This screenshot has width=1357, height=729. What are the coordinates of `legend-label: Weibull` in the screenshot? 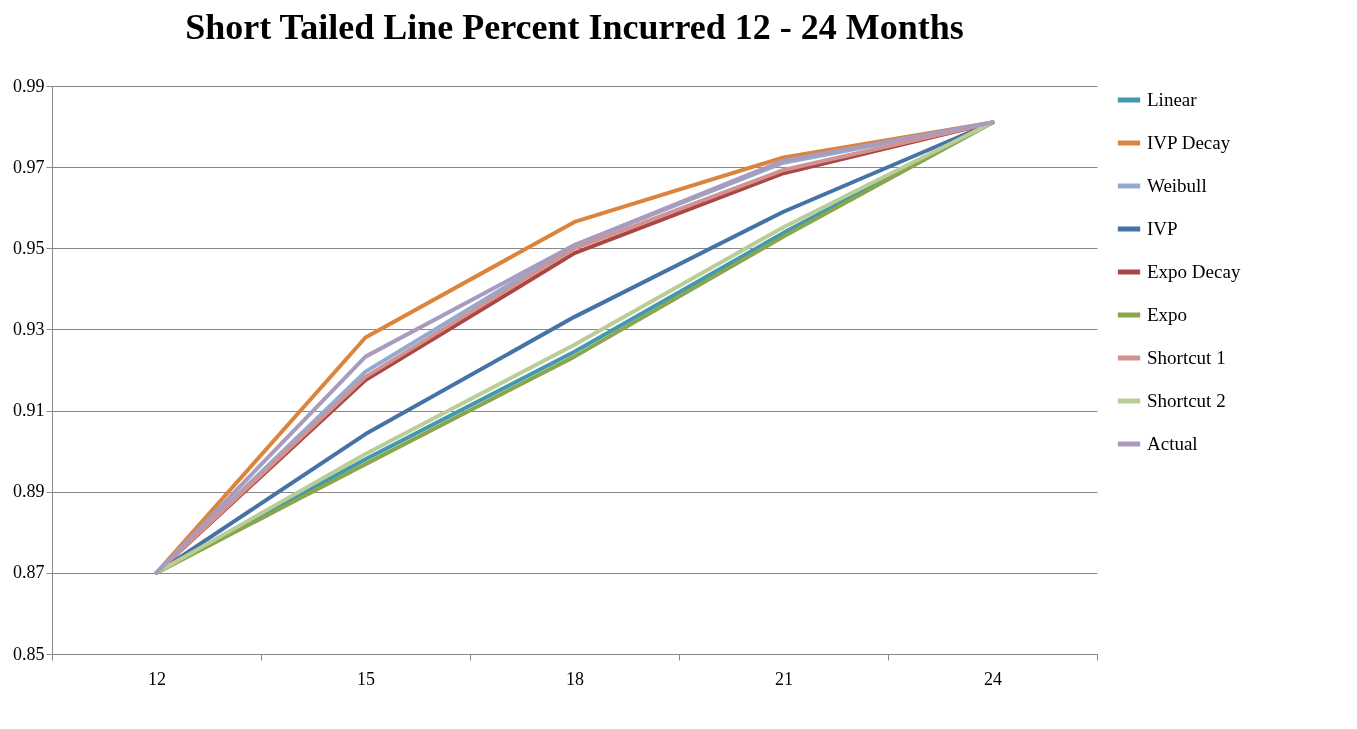 It's located at (1177, 185).